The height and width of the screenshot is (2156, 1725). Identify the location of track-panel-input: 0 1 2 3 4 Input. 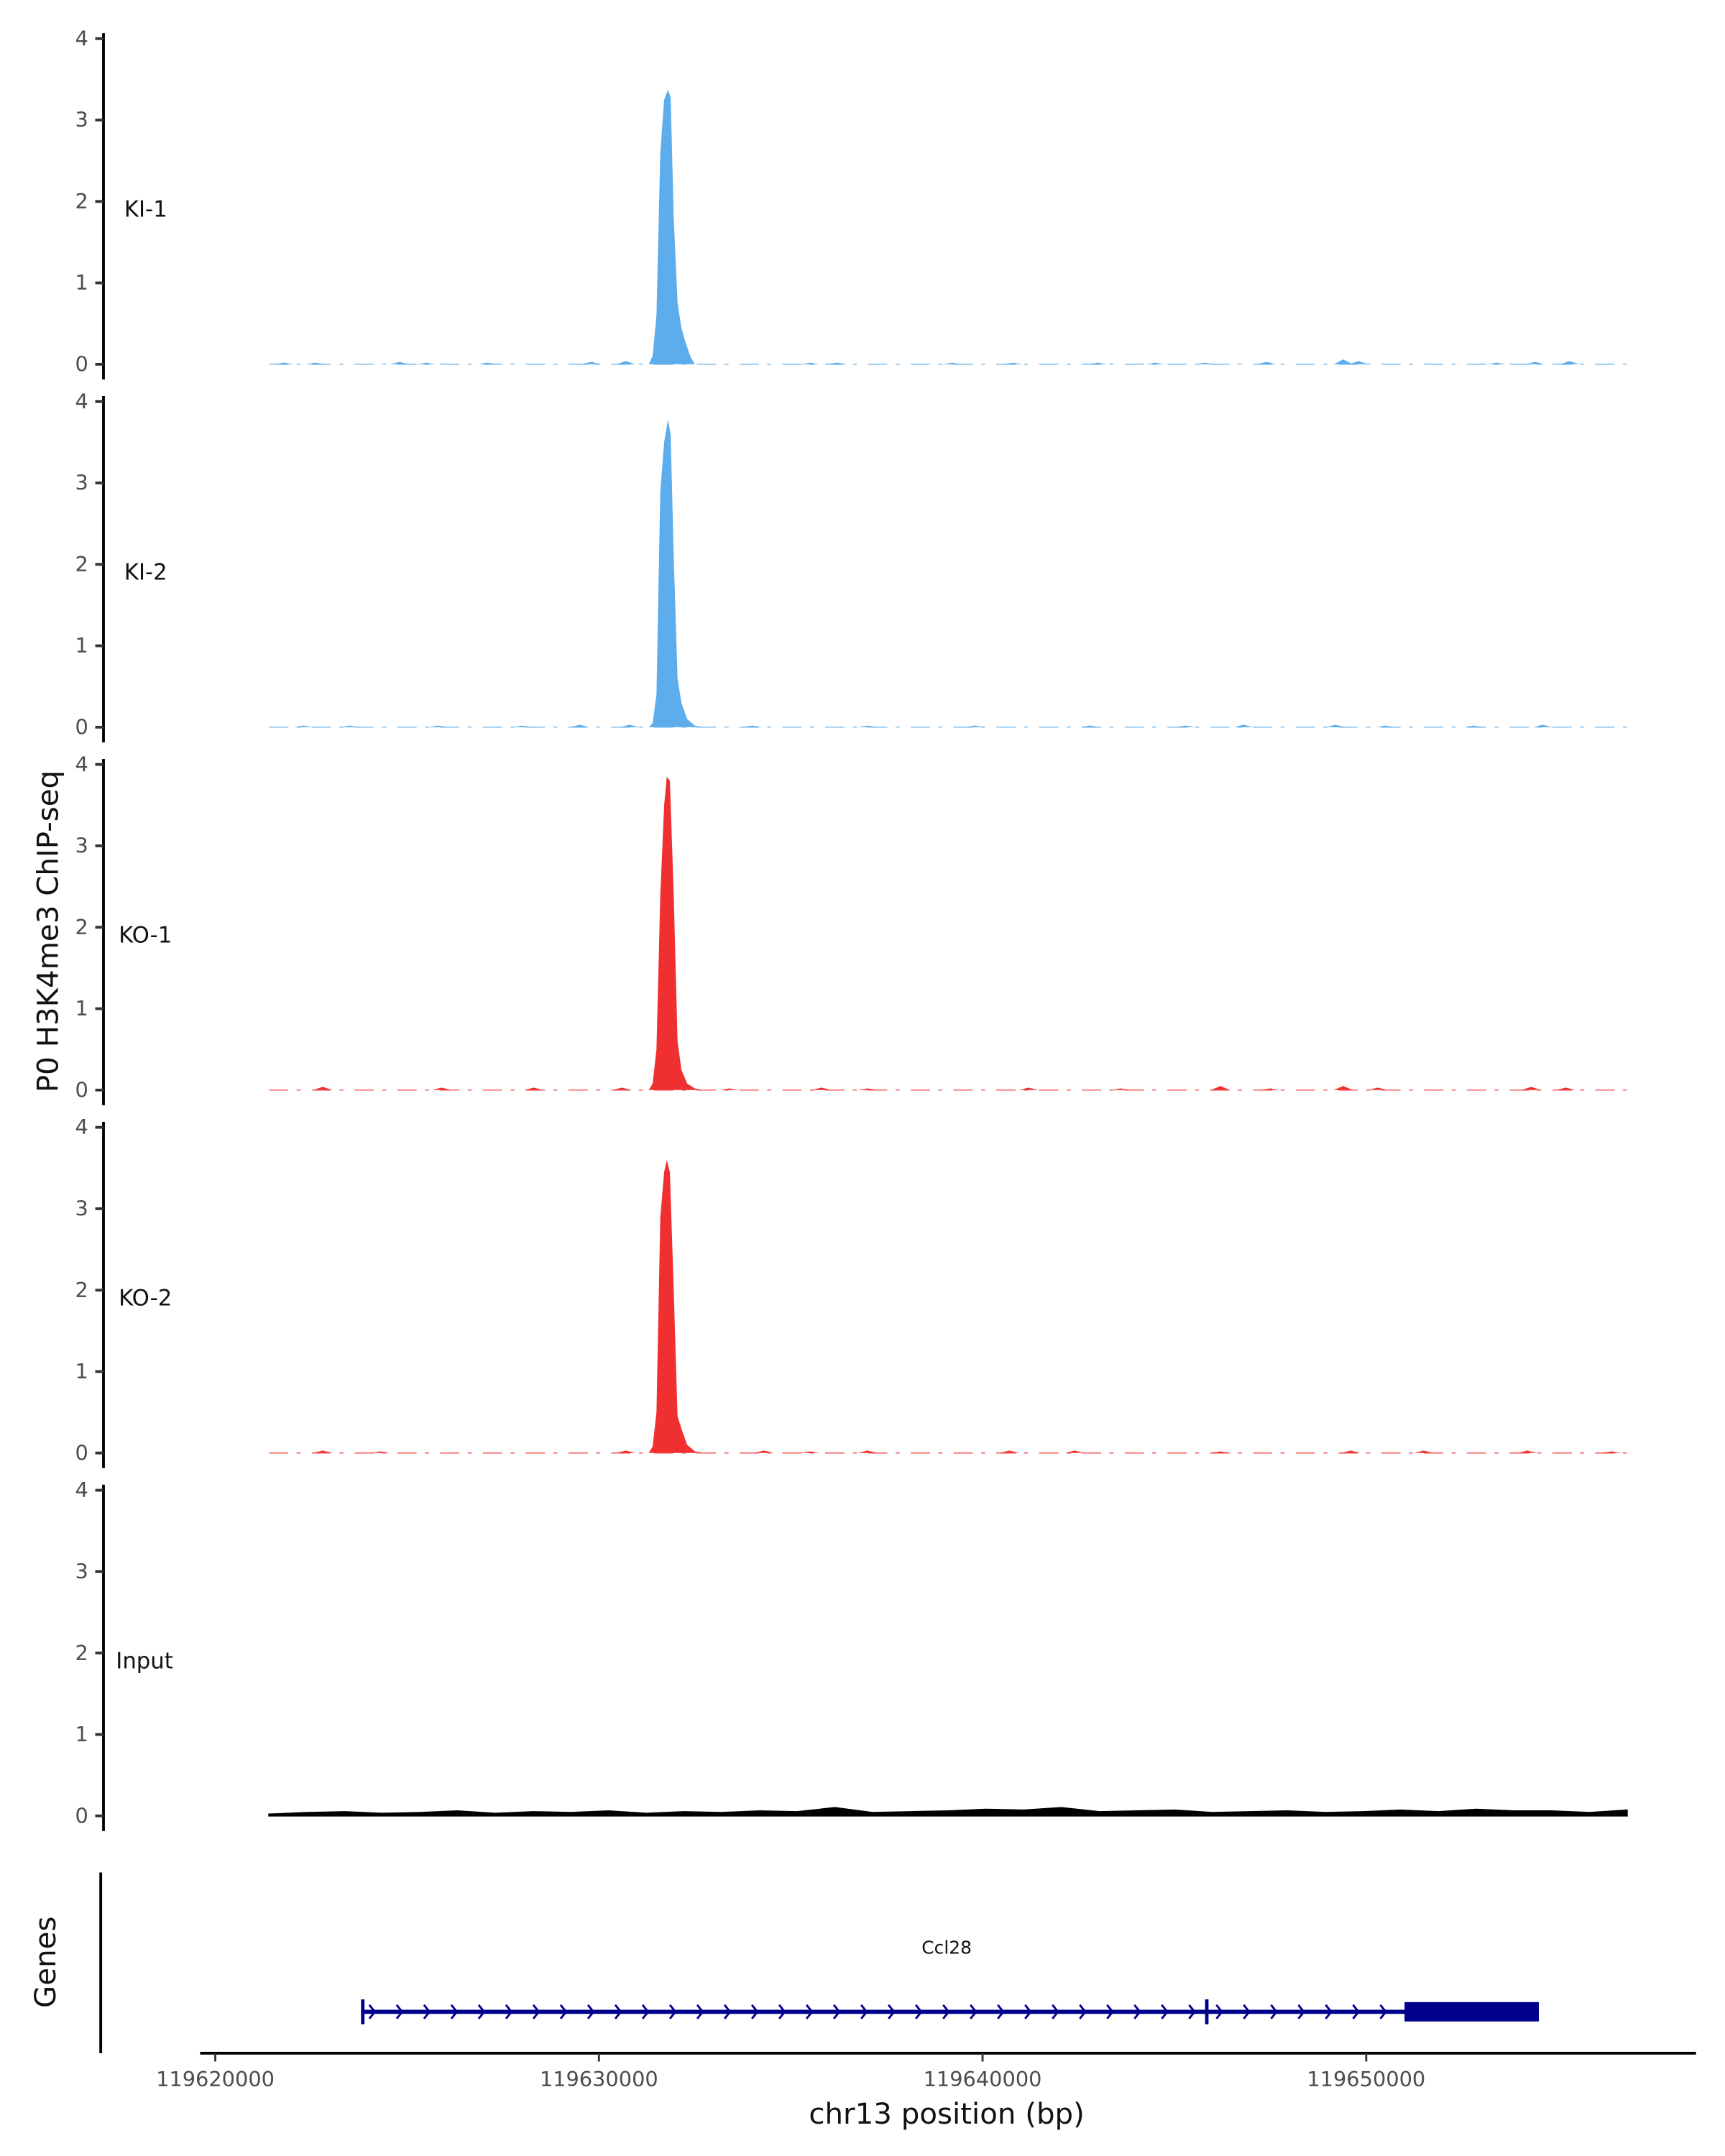
(851, 1654).